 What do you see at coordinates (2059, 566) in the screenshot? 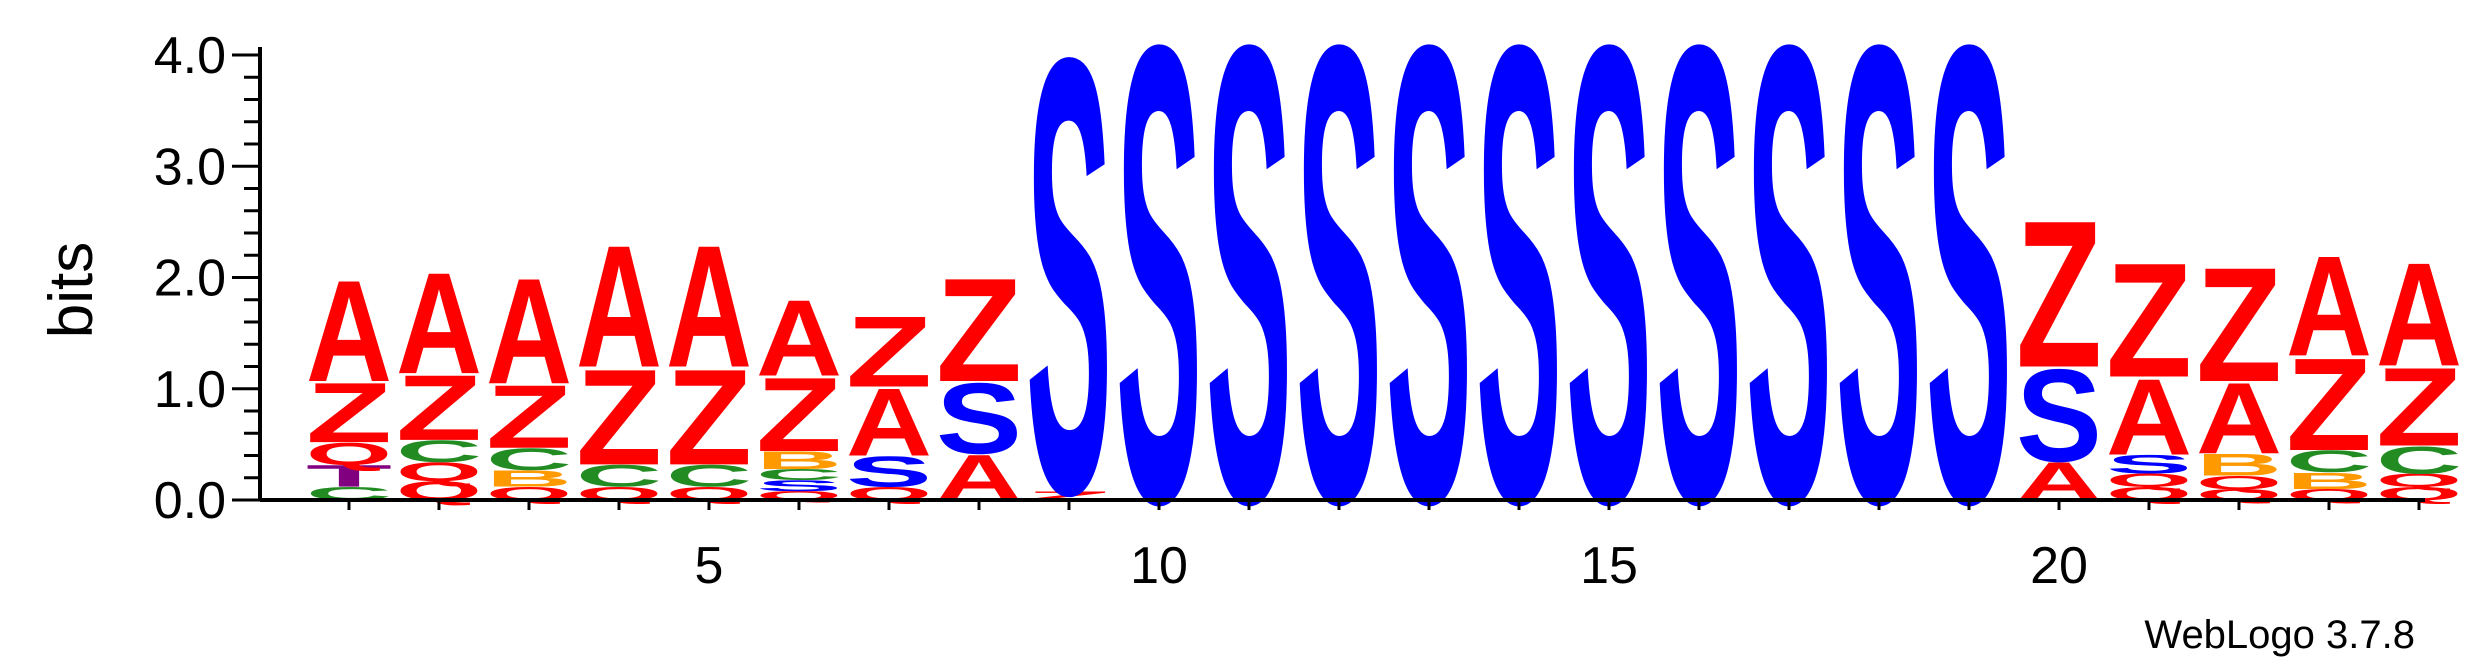
I see `x-tick-label: 20` at bounding box center [2059, 566].